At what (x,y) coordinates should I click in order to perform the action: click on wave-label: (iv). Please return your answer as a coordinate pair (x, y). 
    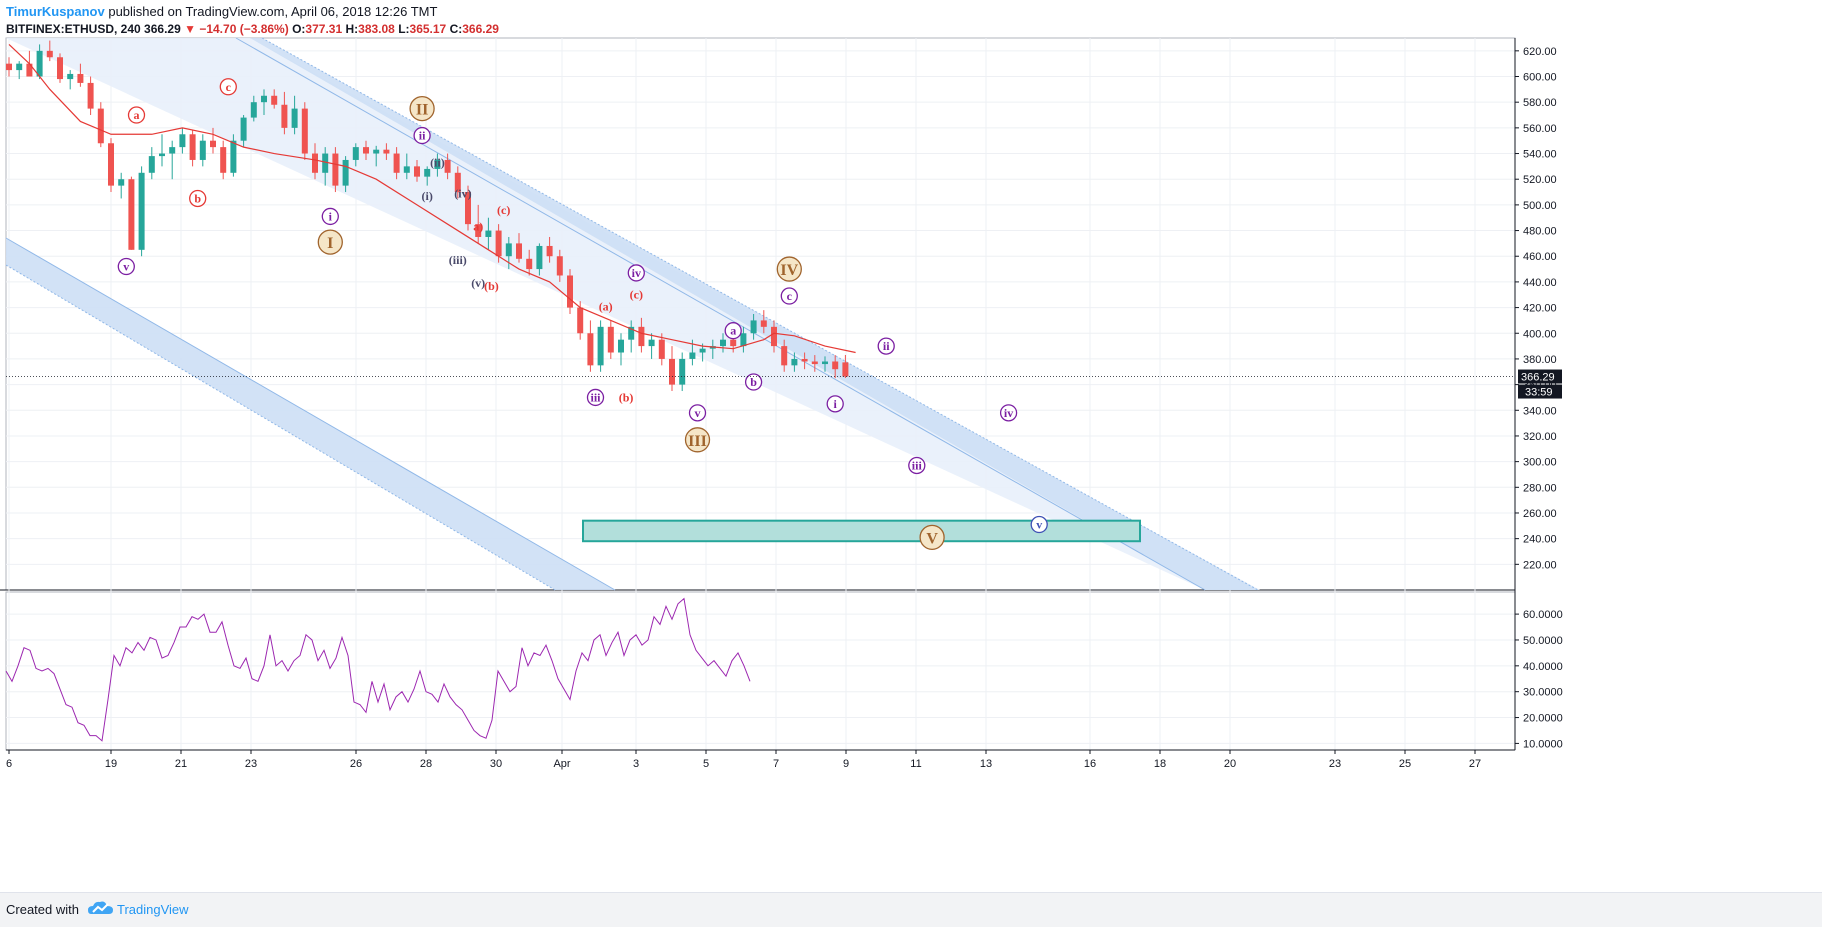
    Looking at the image, I should click on (462, 193).